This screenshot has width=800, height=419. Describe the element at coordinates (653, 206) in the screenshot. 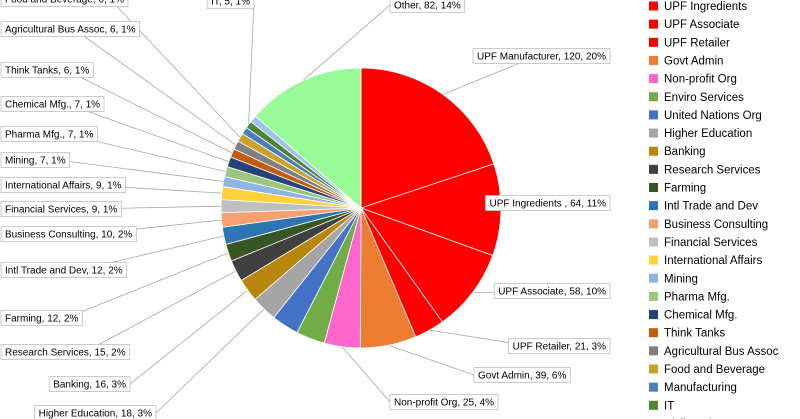

I see `legend-swatch-intl-trade-and-dev` at that location.